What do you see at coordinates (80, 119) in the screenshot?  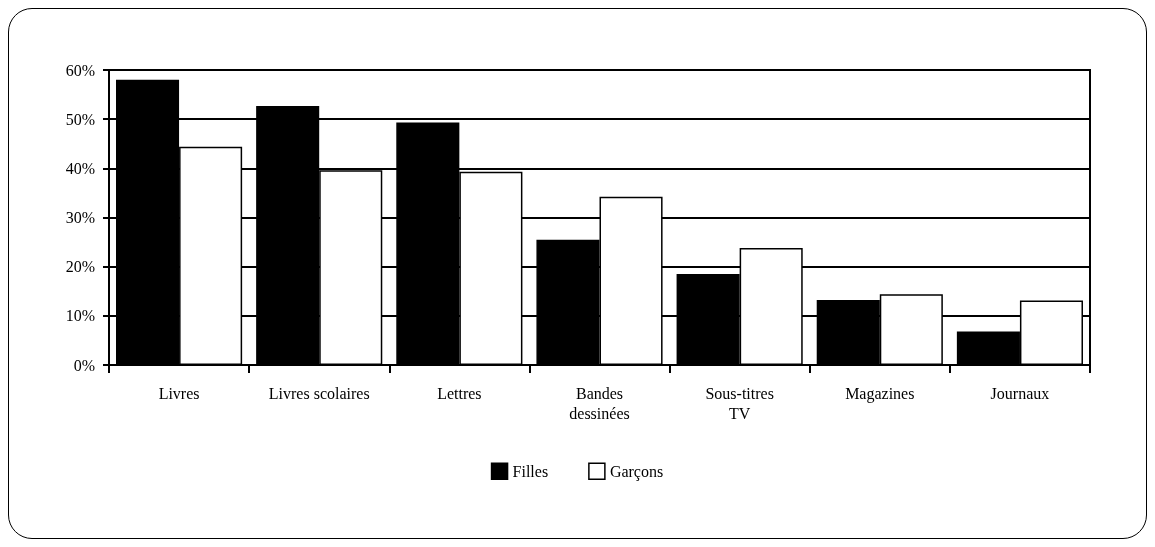 I see `y-tick-label: 50%` at bounding box center [80, 119].